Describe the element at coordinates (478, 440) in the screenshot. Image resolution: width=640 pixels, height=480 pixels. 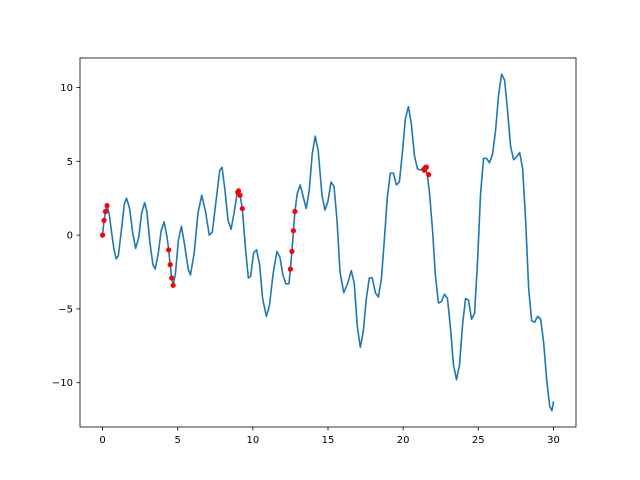
I see `x-tick-label: 25` at that location.